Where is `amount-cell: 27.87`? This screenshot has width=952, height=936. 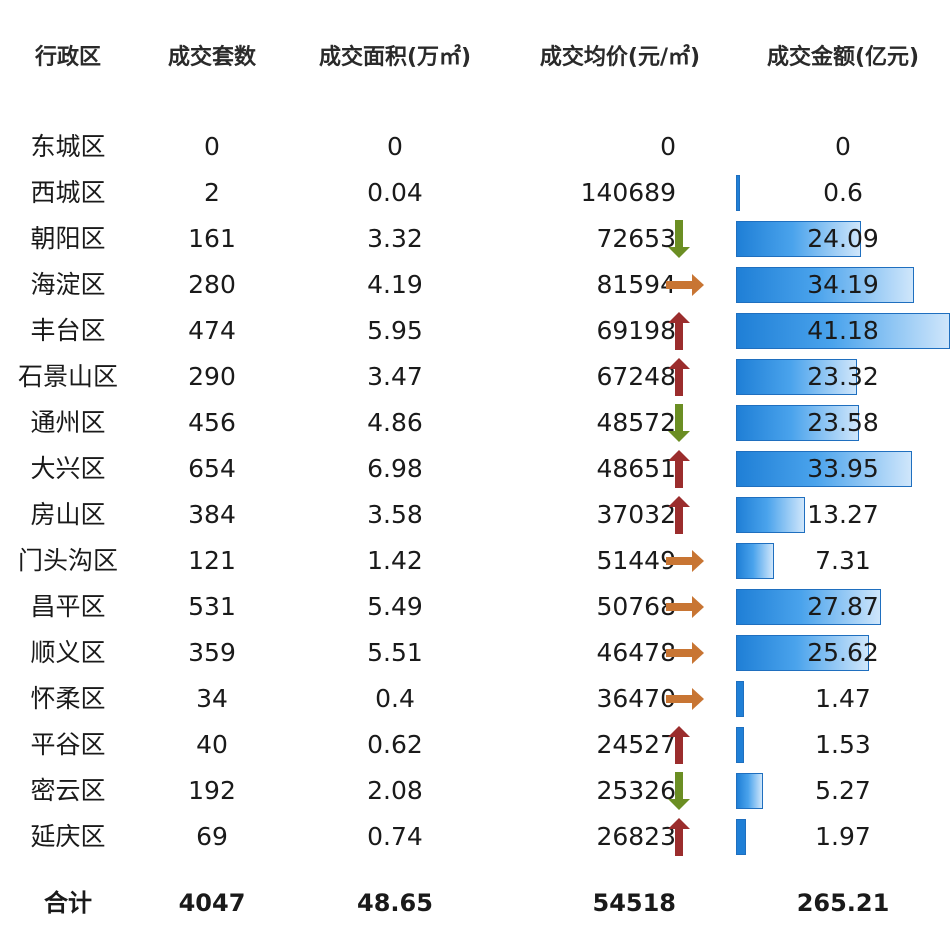
amount-cell: 27.87 is located at coordinates (843, 606).